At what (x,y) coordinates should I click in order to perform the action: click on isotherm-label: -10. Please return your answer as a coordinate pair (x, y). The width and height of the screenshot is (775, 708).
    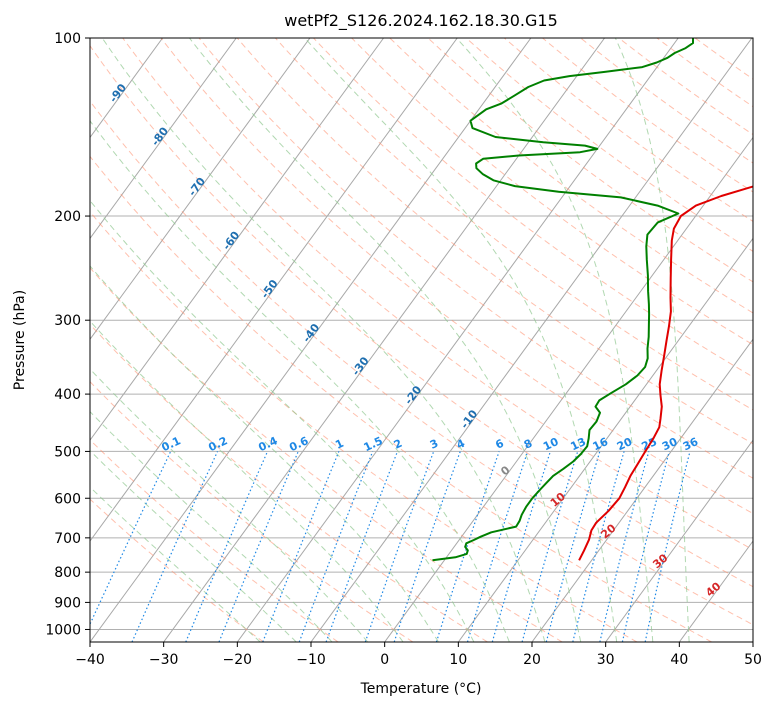
    Looking at the image, I should click on (469, 419).